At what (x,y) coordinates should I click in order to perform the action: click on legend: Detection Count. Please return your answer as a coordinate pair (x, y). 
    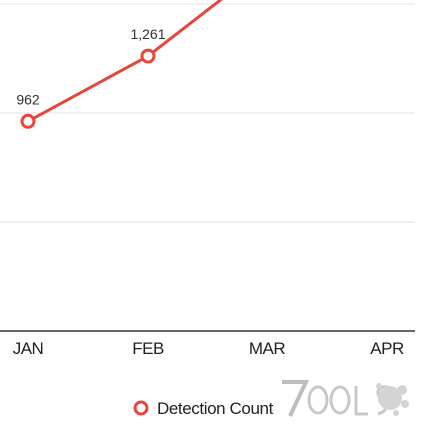
    Looking at the image, I should click on (203, 408).